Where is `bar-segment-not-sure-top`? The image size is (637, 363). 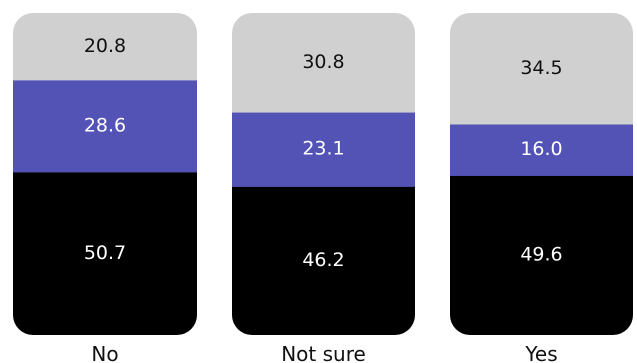
bar-segment-not-sure-top is located at coordinates (323, 63).